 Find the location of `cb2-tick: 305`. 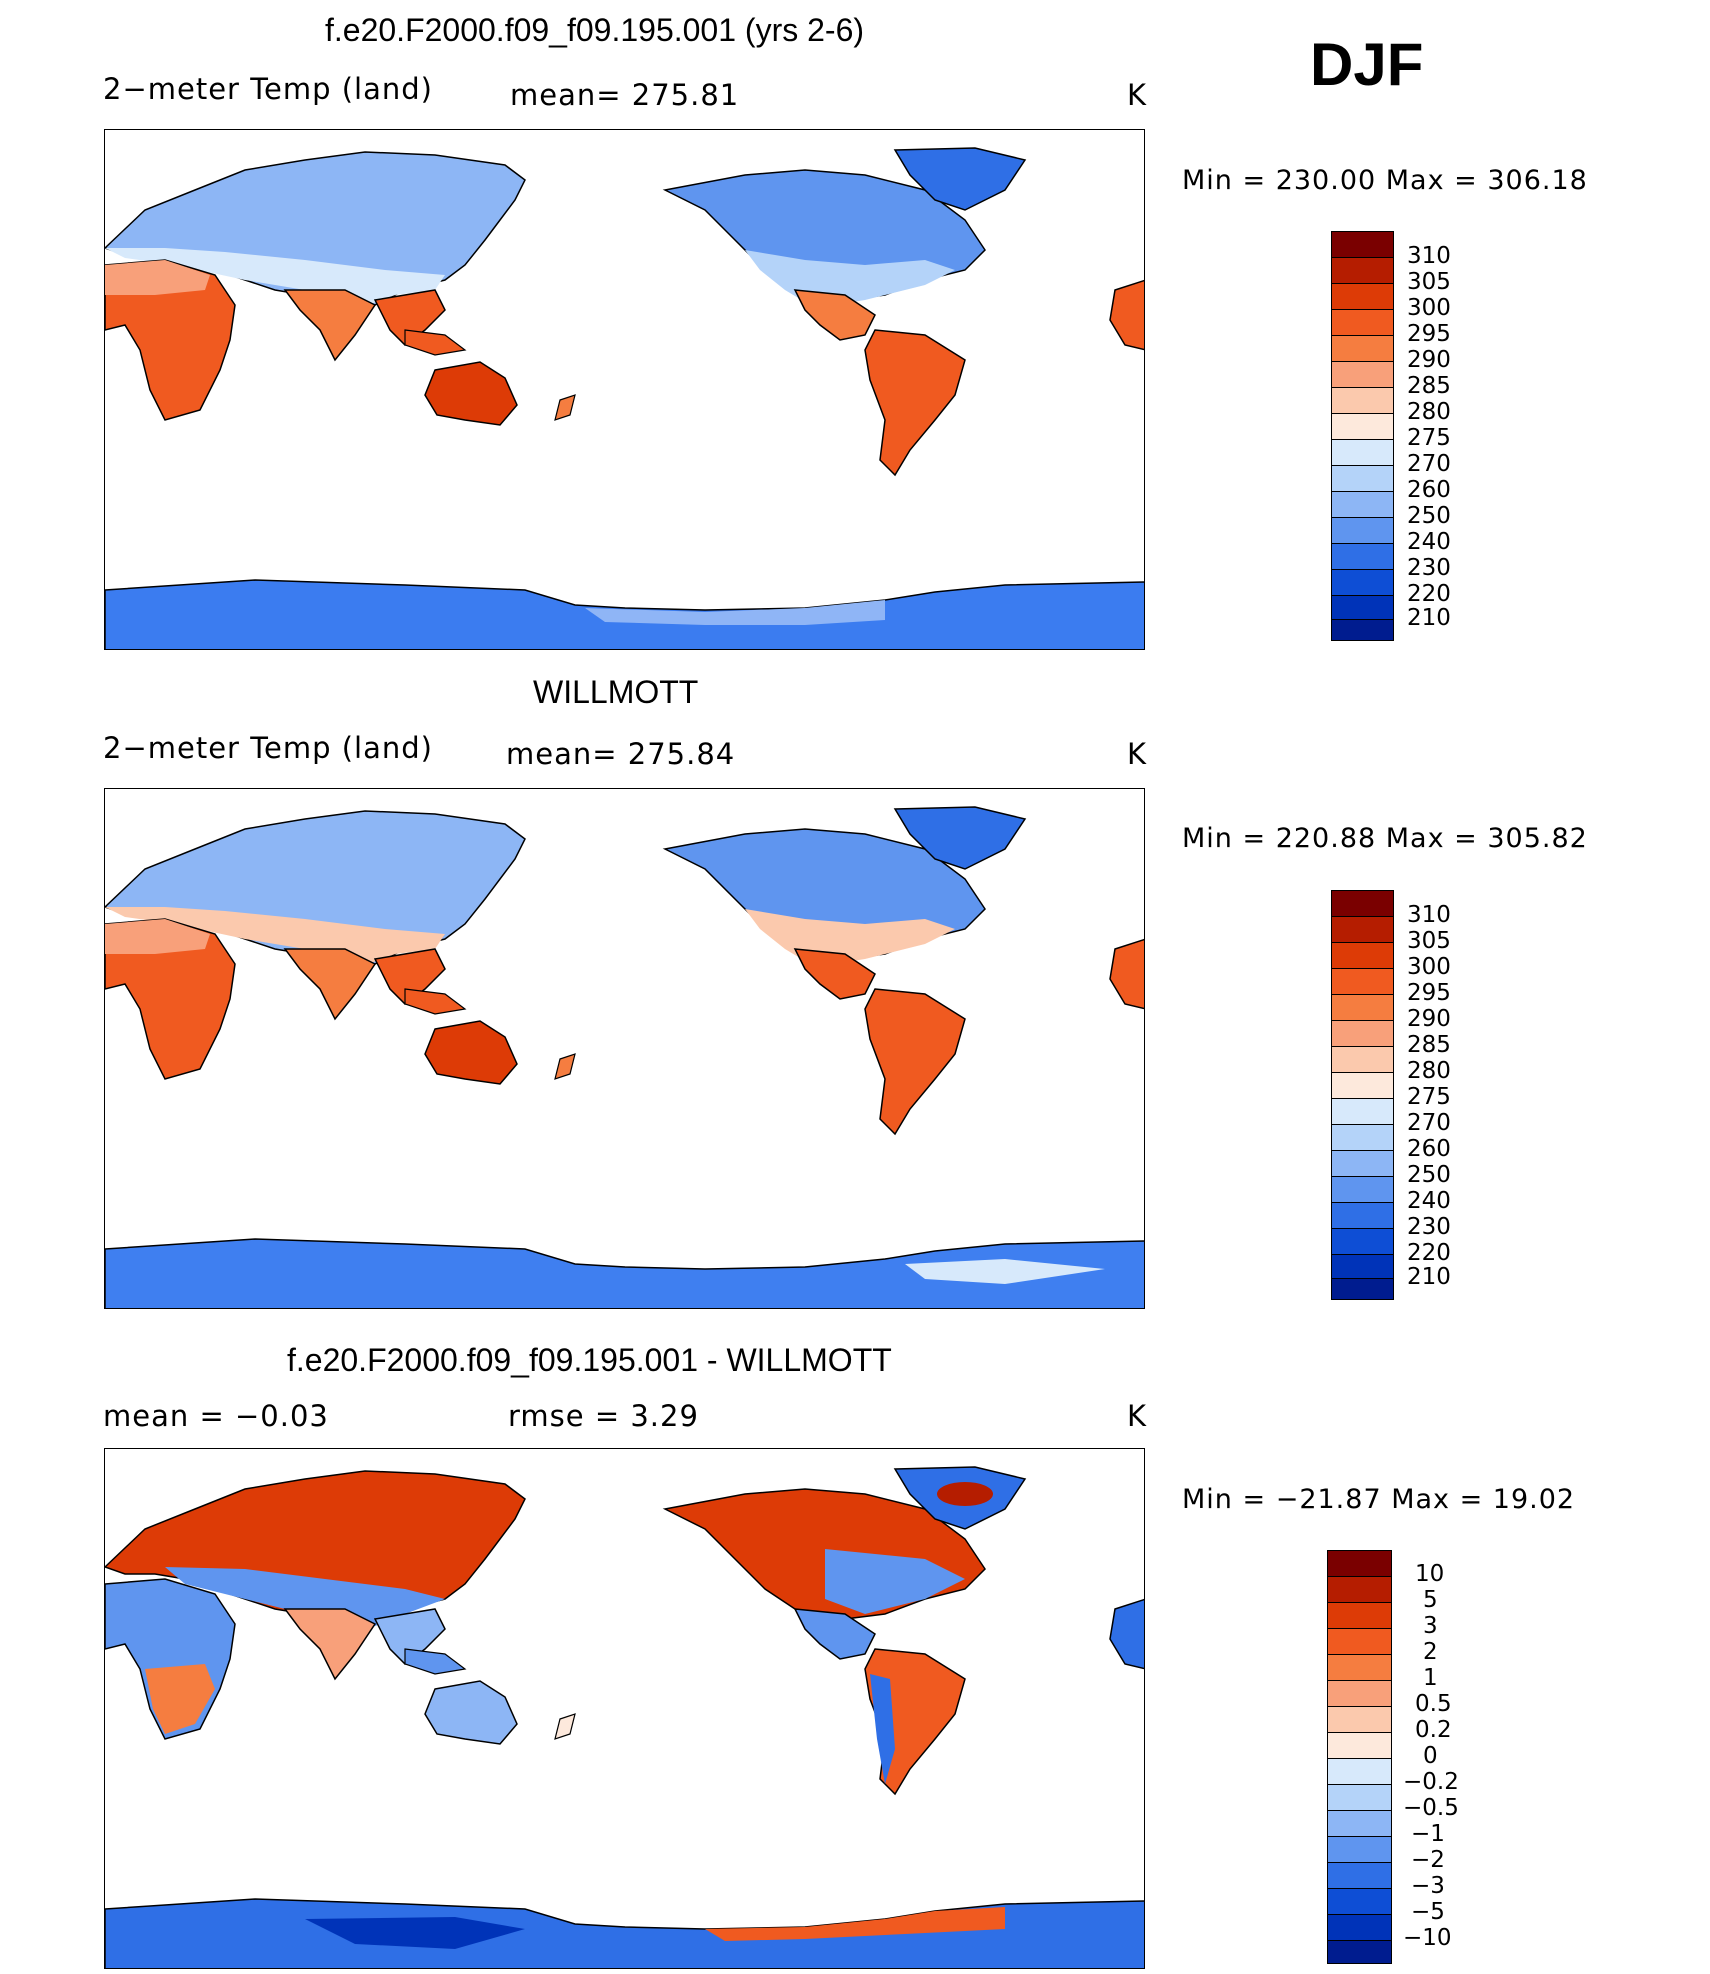

cb2-tick: 305 is located at coordinates (1429, 941).